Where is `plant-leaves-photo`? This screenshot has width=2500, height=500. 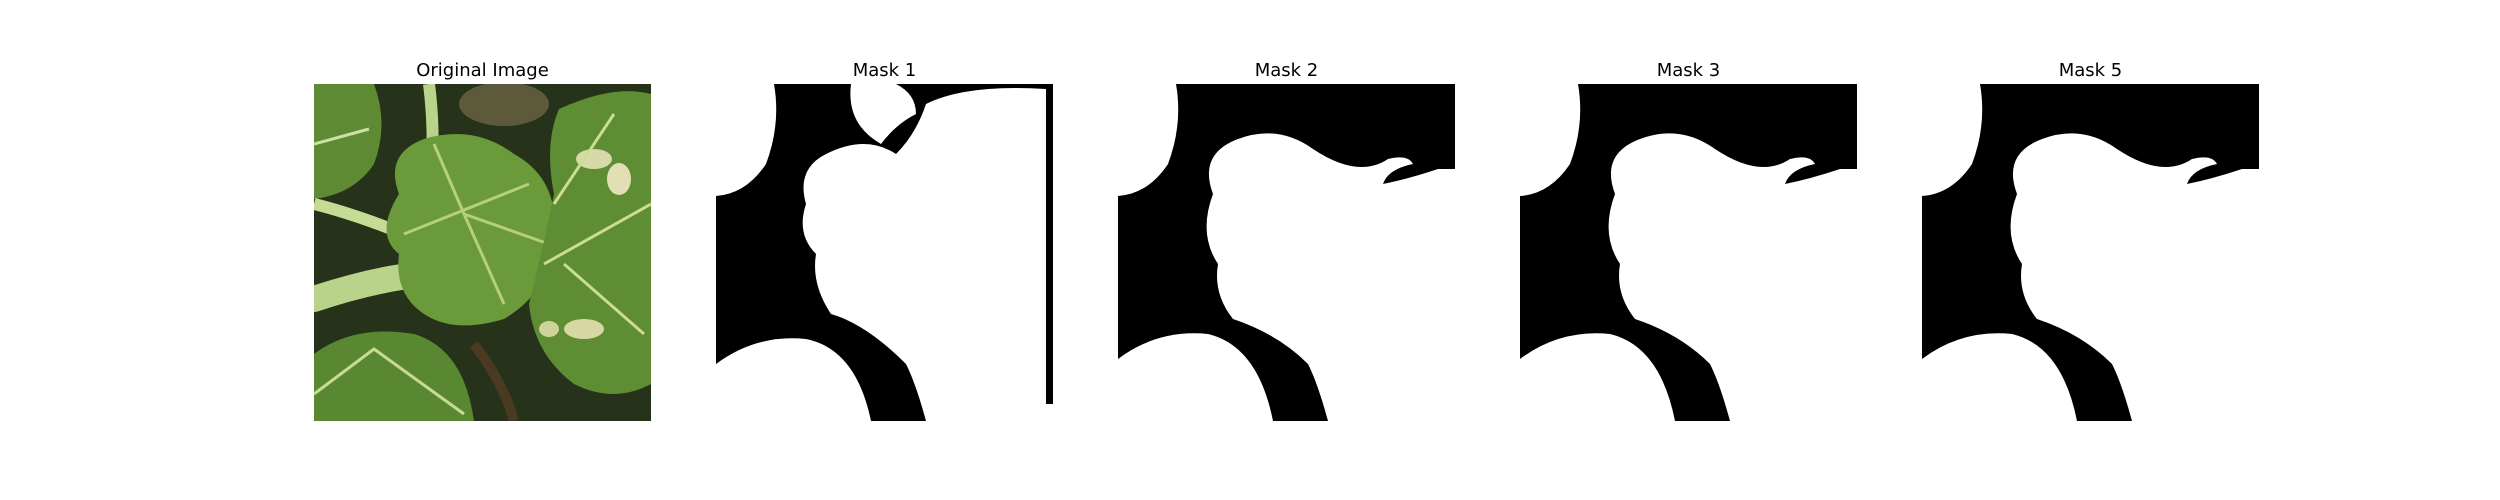 plant-leaves-photo is located at coordinates (482, 252).